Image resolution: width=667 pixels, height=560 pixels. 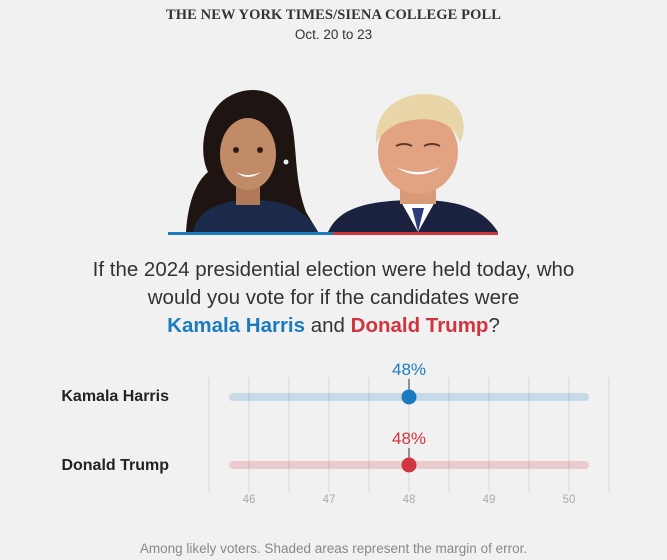 What do you see at coordinates (115, 396) in the screenshot?
I see `row-label-harris: Kamala Harris` at bounding box center [115, 396].